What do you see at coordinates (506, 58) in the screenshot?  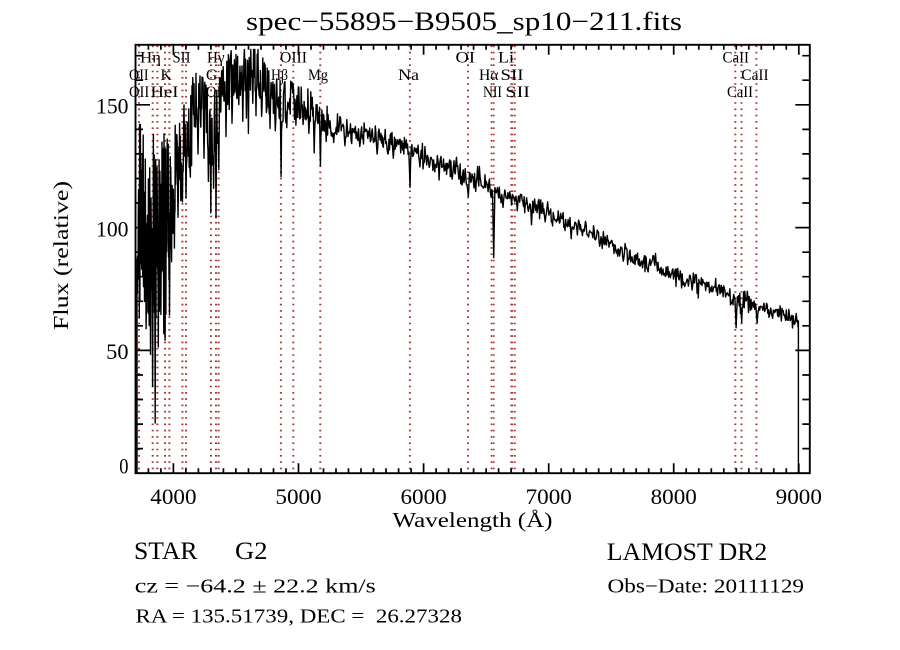 I see `svg-text: Li` at bounding box center [506, 58].